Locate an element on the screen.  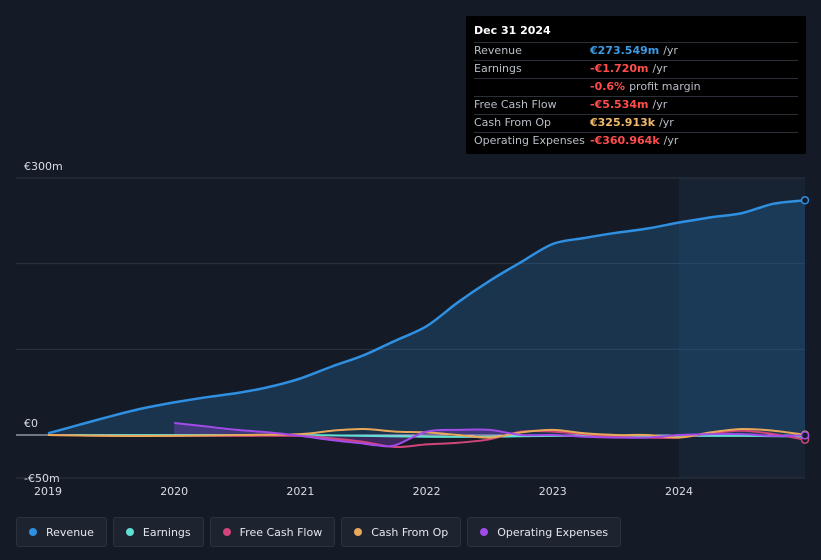
operating-expenses-end-point is located at coordinates (805, 435).